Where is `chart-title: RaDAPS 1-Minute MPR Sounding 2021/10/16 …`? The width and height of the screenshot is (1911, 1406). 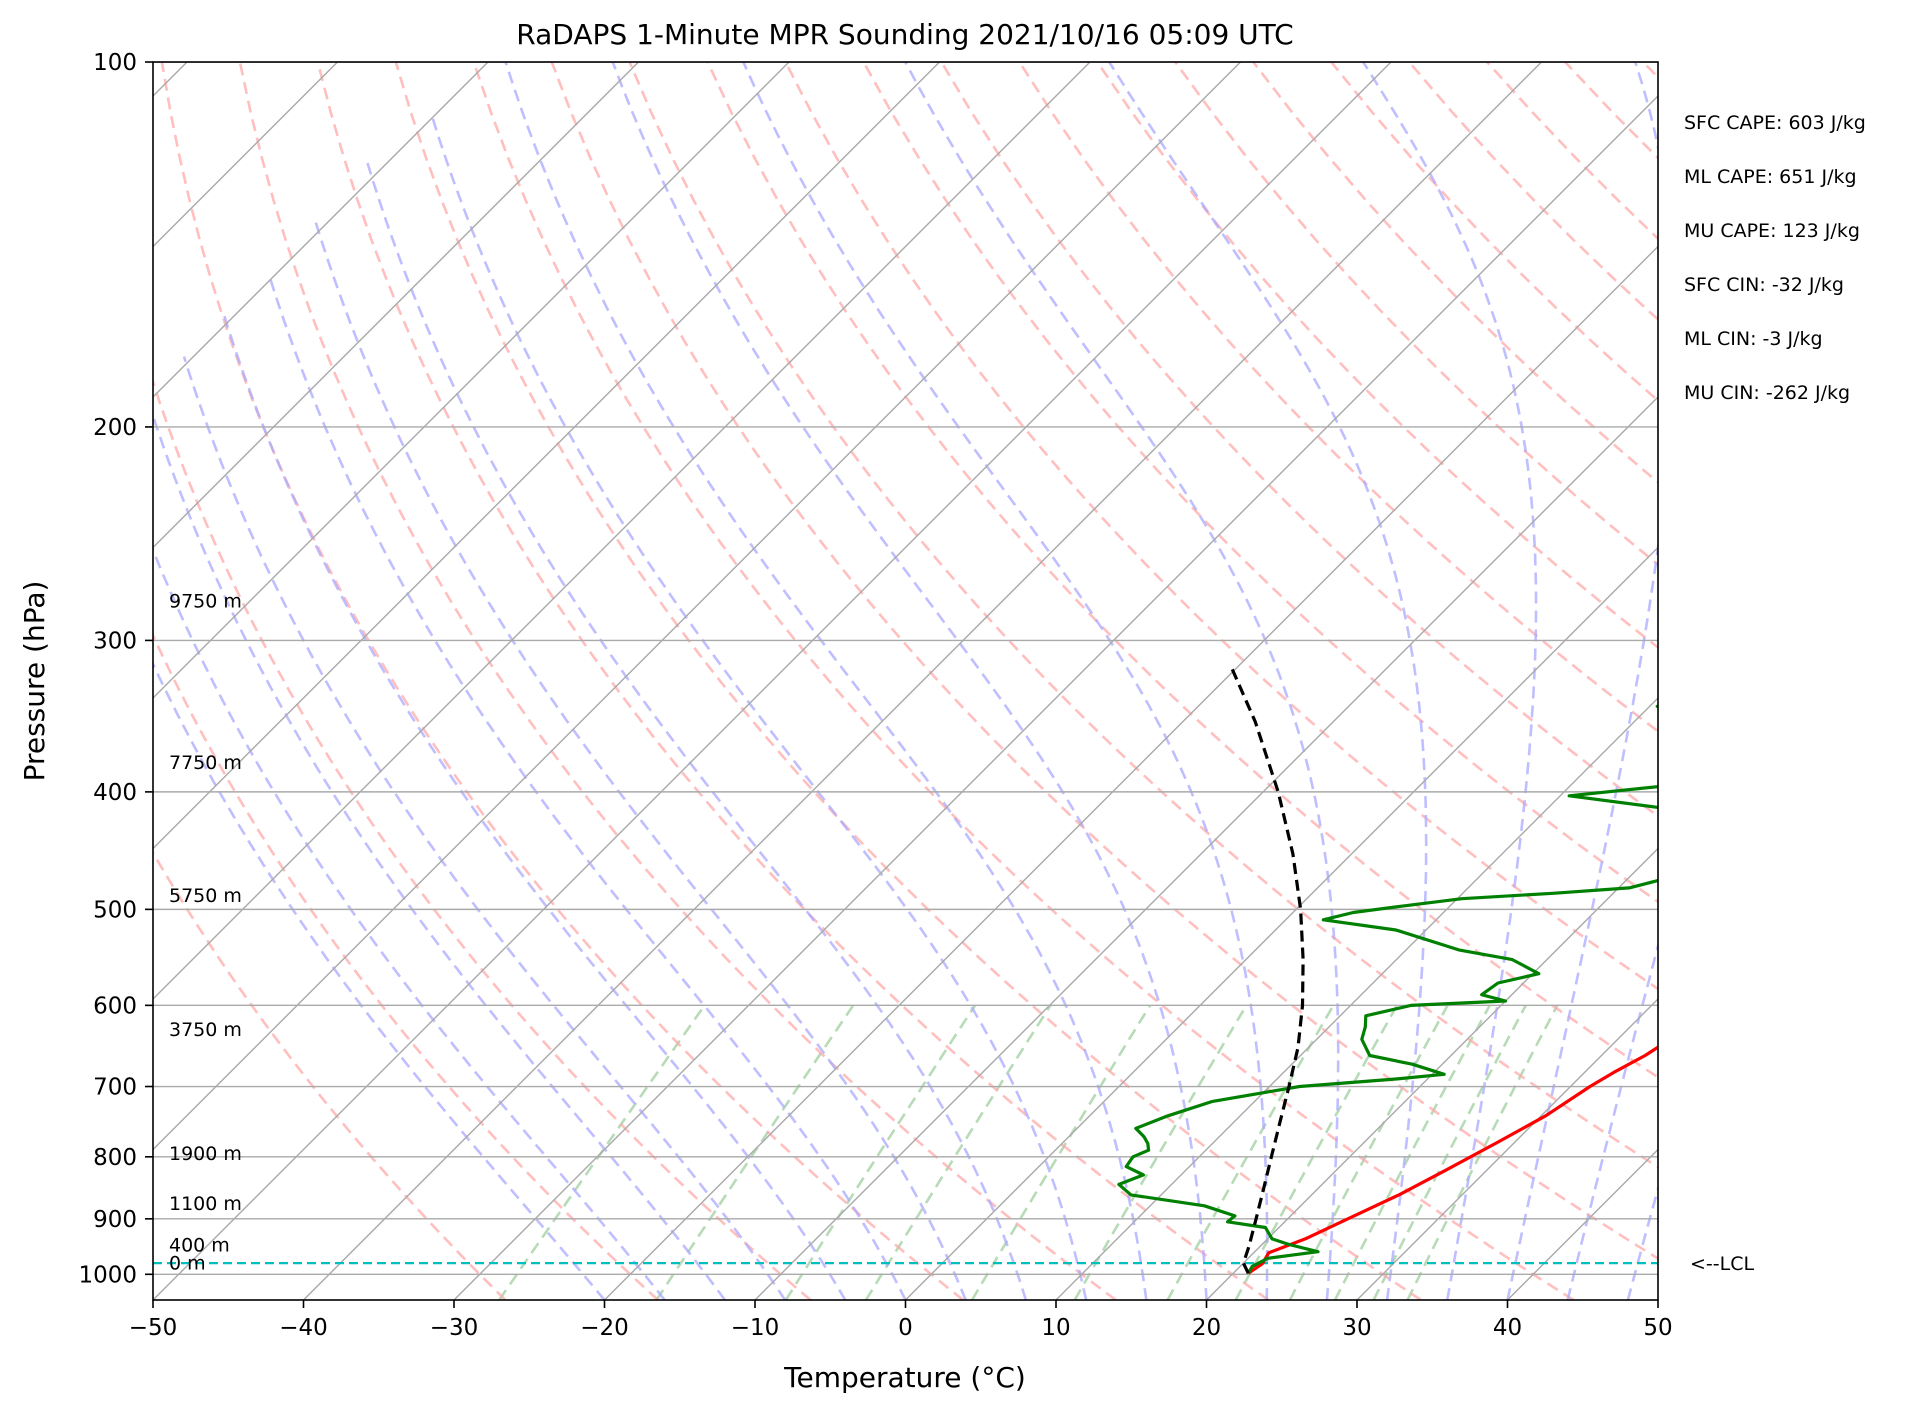
chart-title: RaDAPS 1-Minute MPR Sounding 2021/10/16 … is located at coordinates (904, 34).